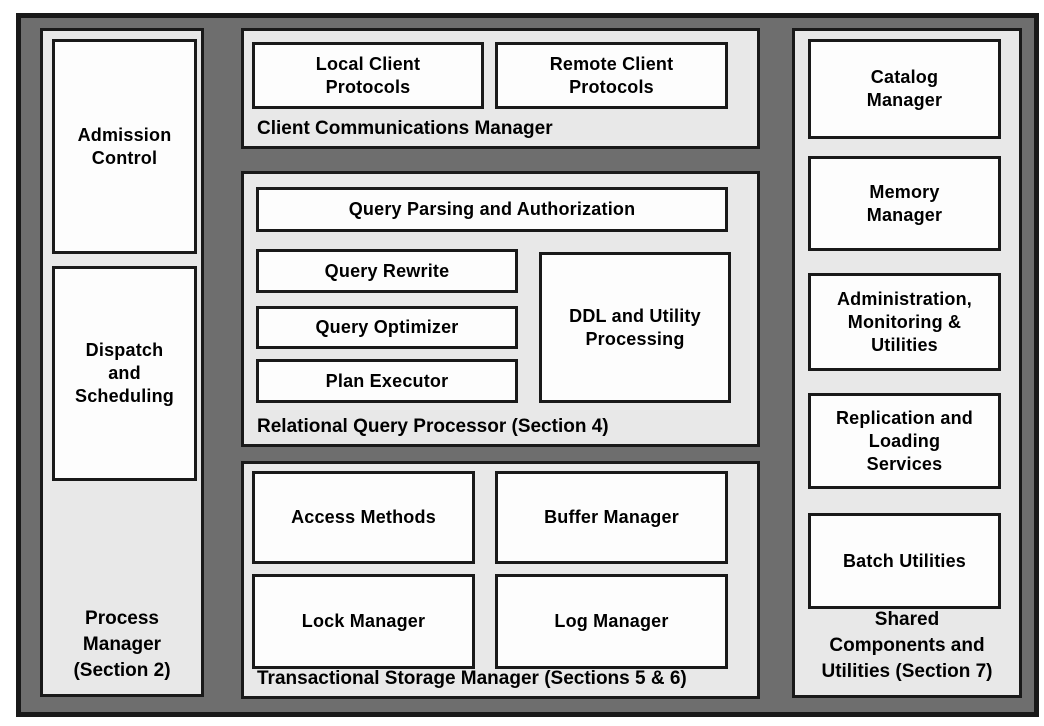  What do you see at coordinates (363, 517) in the screenshot?
I see `box-access-methods: Access Methods` at bounding box center [363, 517].